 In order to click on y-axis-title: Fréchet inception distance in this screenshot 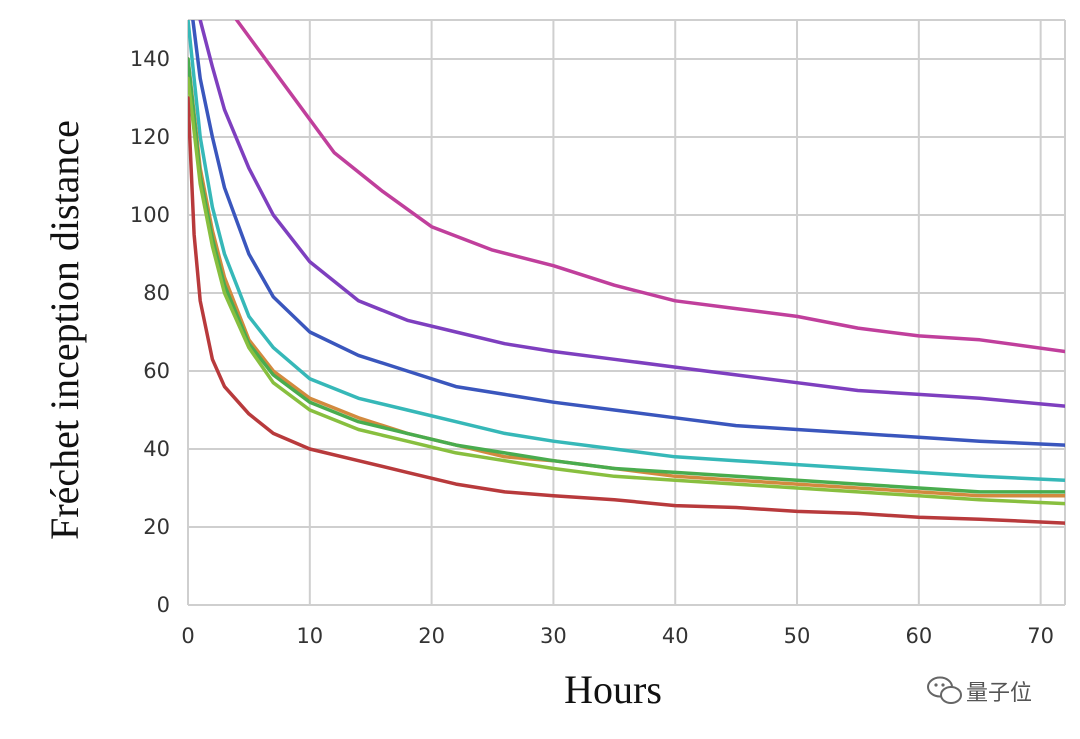, I will do `click(64, 330)`.